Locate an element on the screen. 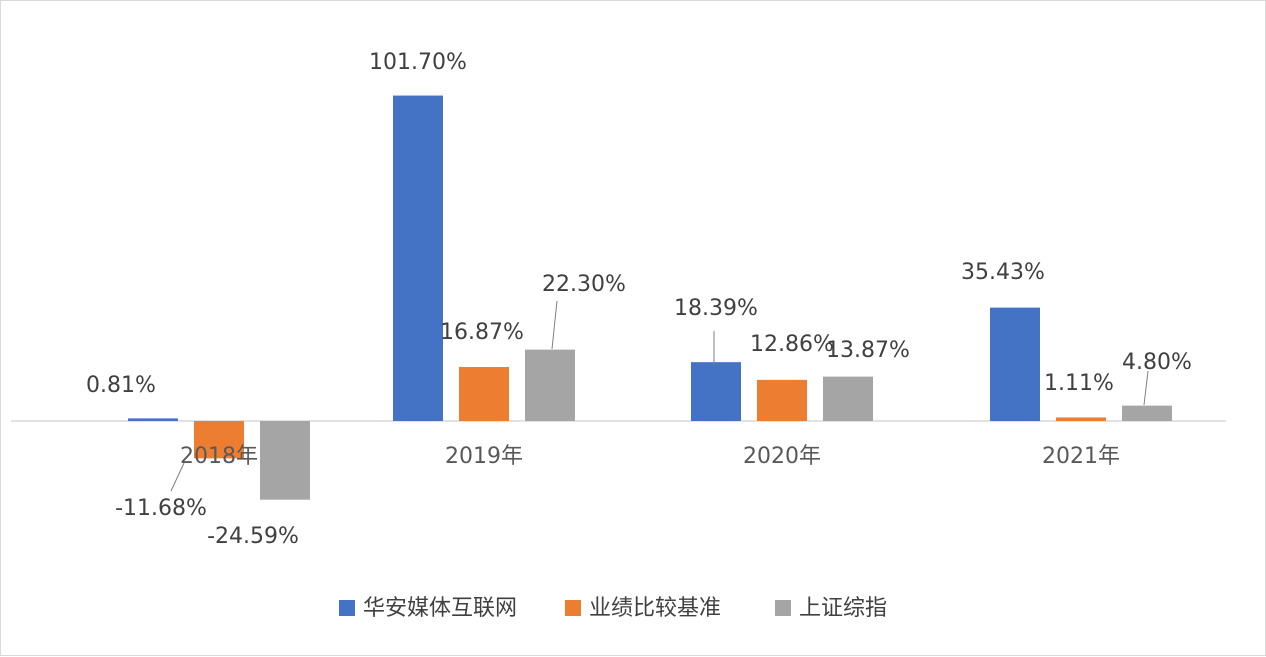 This screenshot has width=1266, height=657. x-tick-label-1: 2018年 is located at coordinates (219, 456).